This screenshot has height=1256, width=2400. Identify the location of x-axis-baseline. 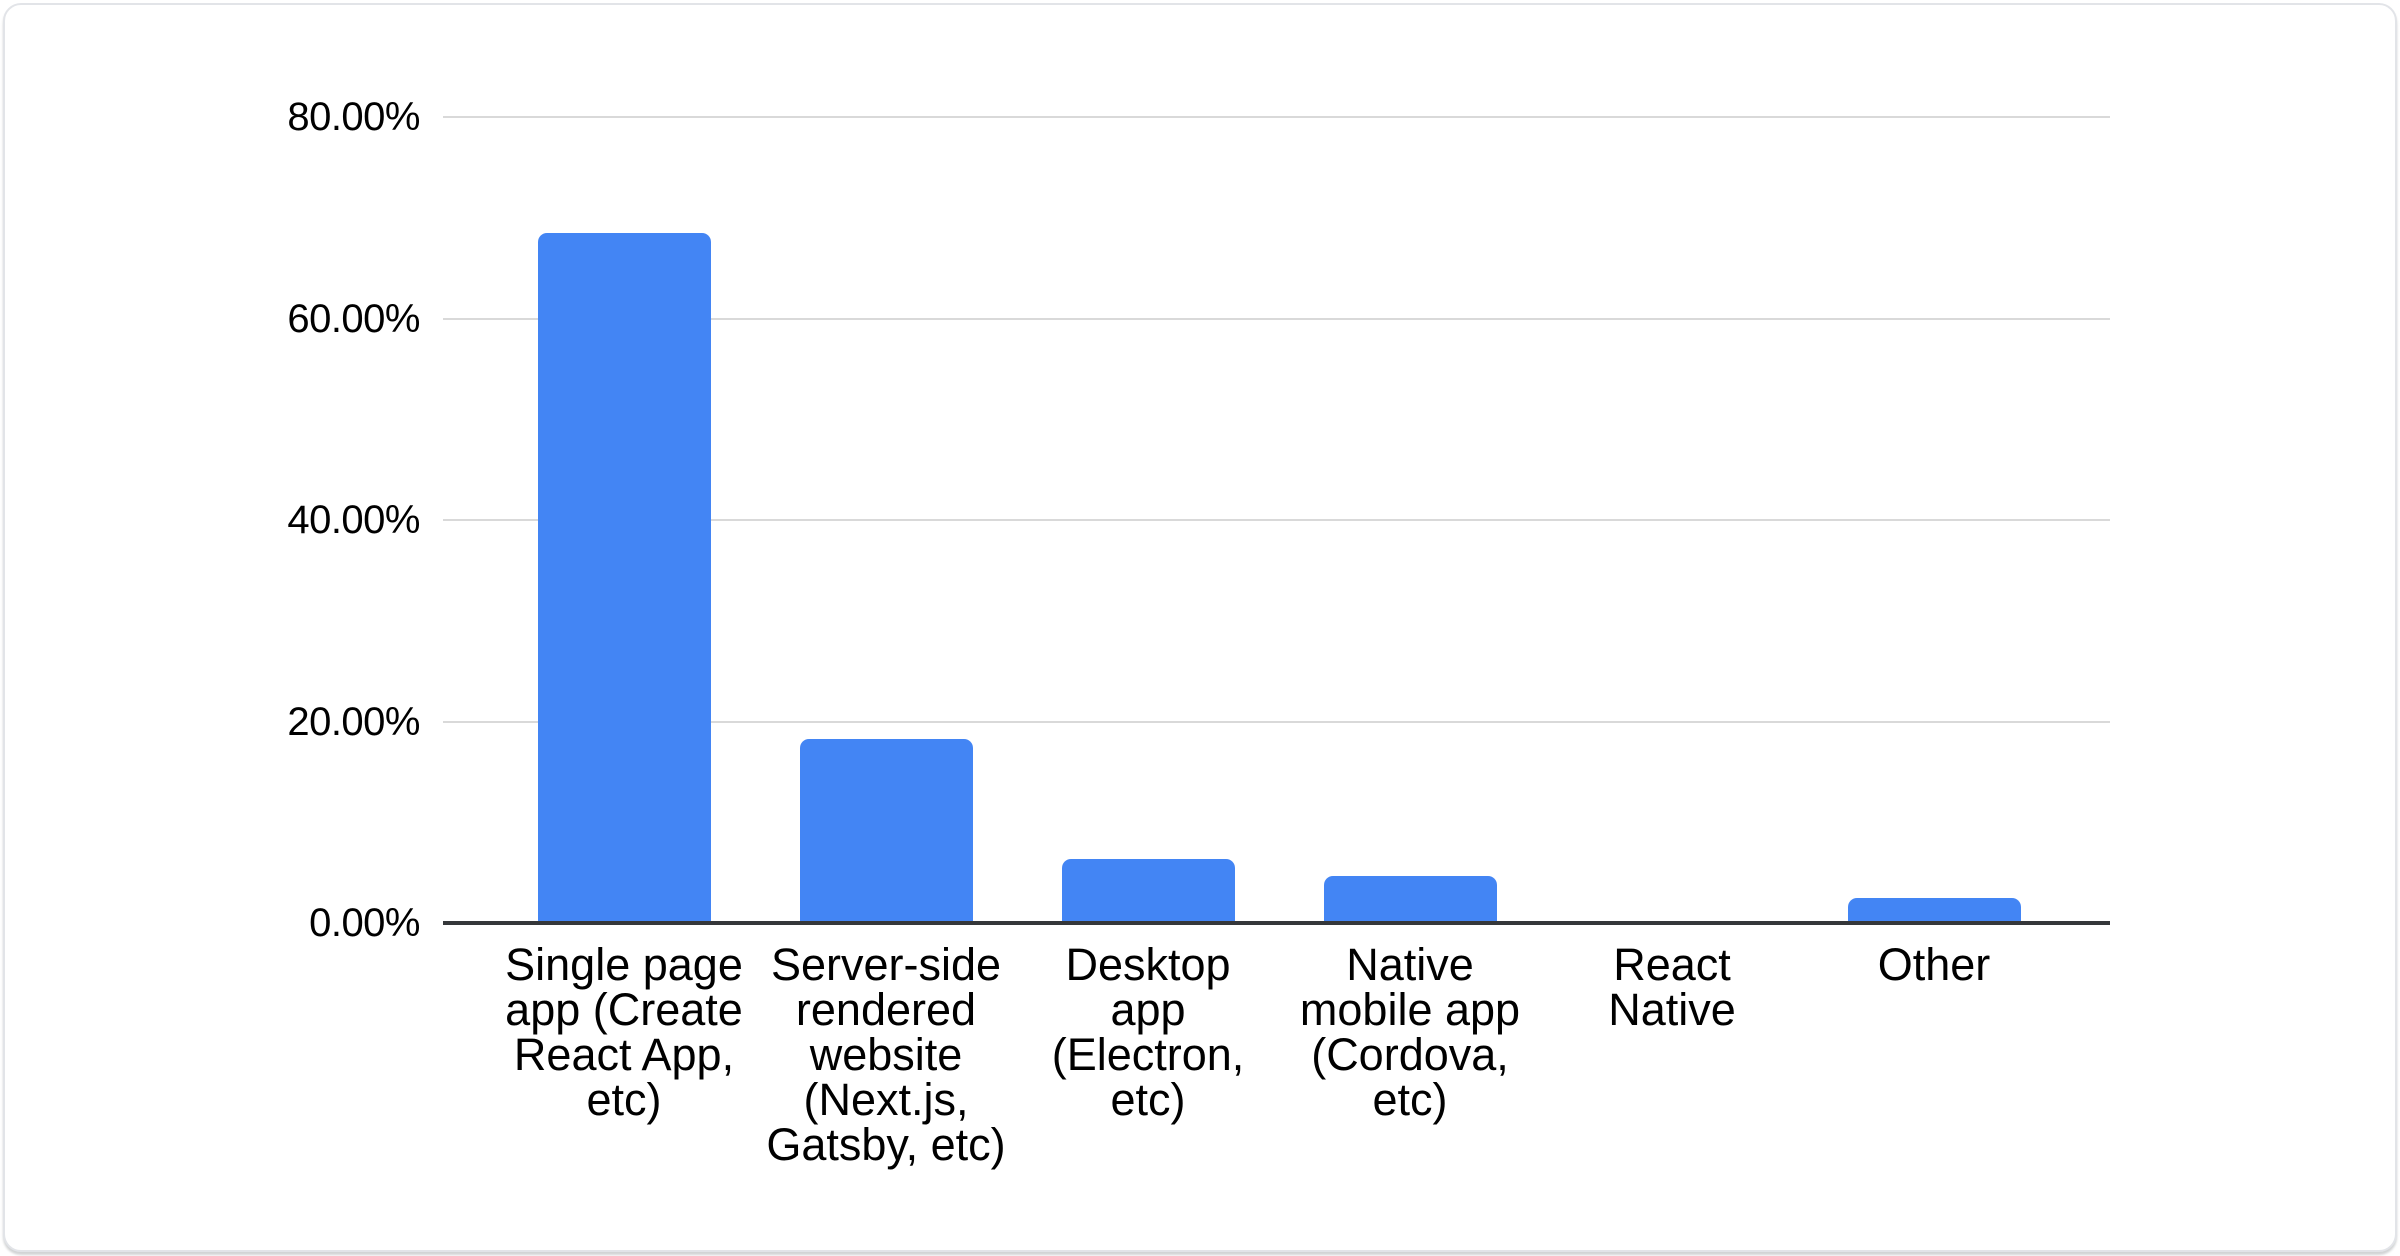
(1276, 923).